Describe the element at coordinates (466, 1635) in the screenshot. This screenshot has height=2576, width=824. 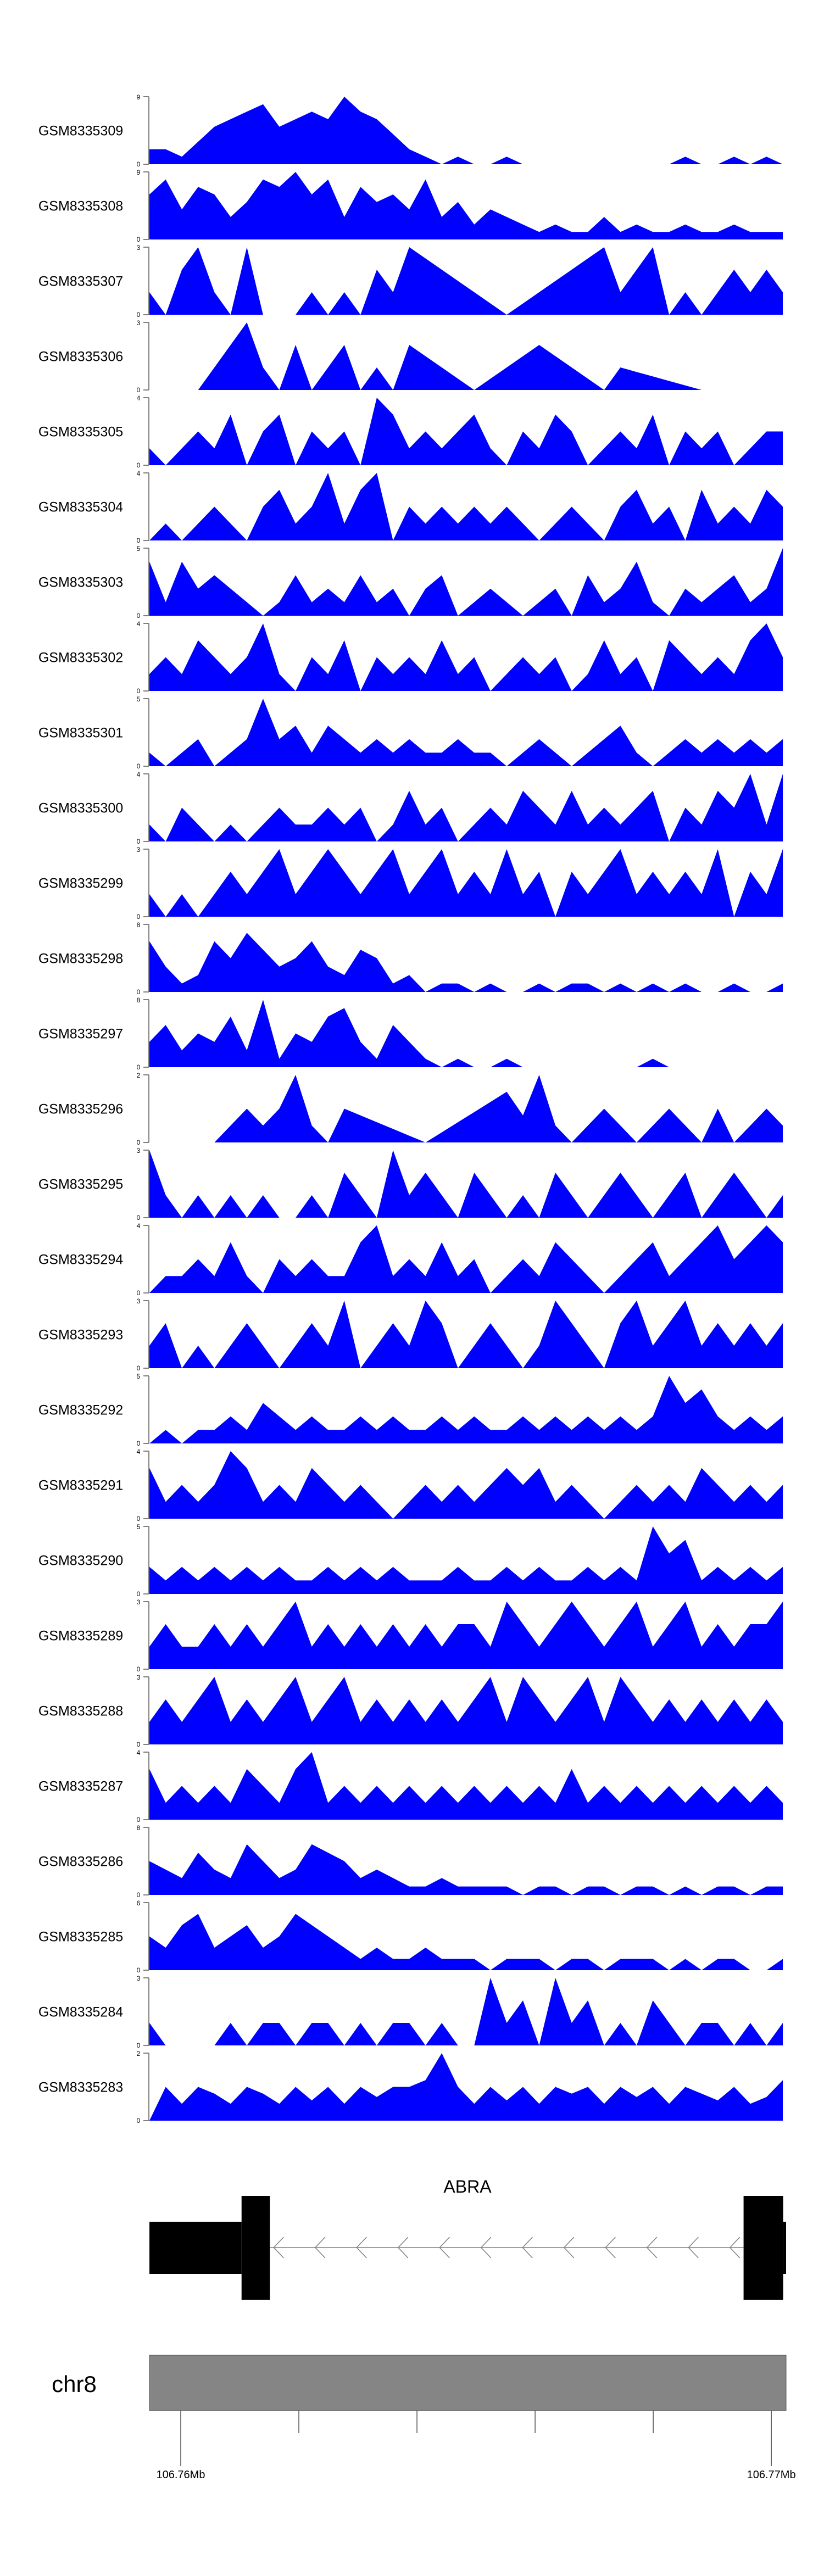
I see `coverage-area-GSM8335289` at that location.